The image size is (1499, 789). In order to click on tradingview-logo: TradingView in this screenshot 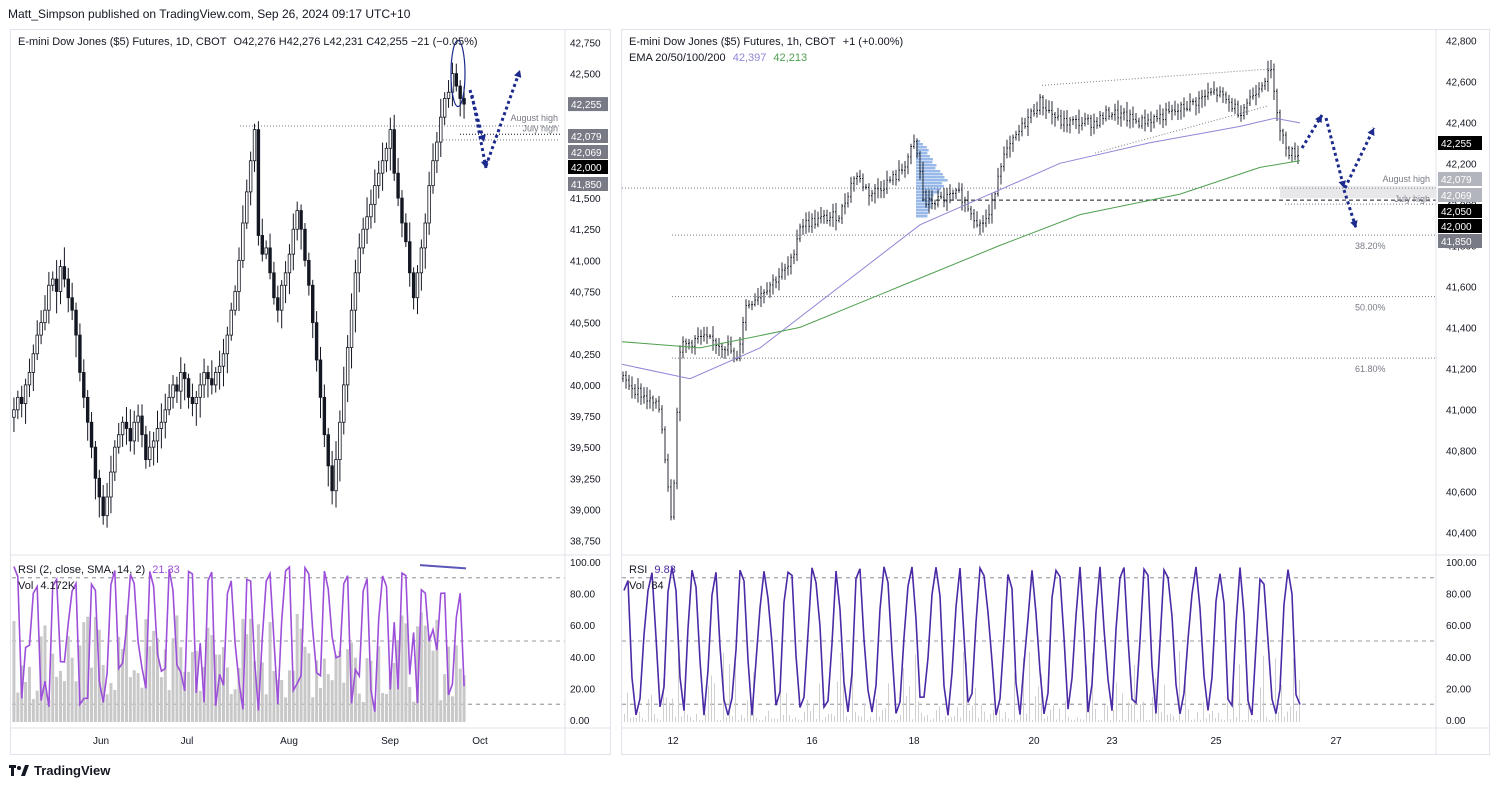, I will do `click(59, 770)`.